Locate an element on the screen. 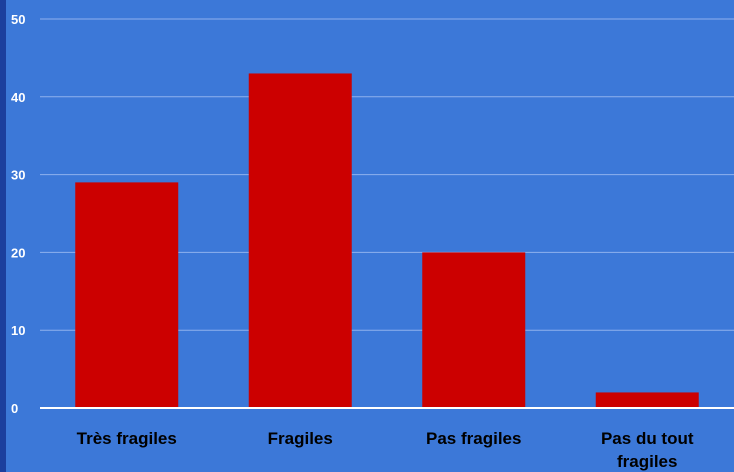  x-category-label: Très fragiles is located at coordinates (127, 438).